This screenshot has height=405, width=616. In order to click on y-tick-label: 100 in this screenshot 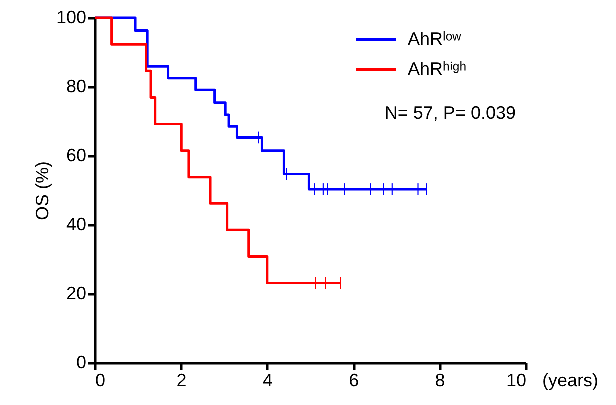, I will do `click(71, 18)`.